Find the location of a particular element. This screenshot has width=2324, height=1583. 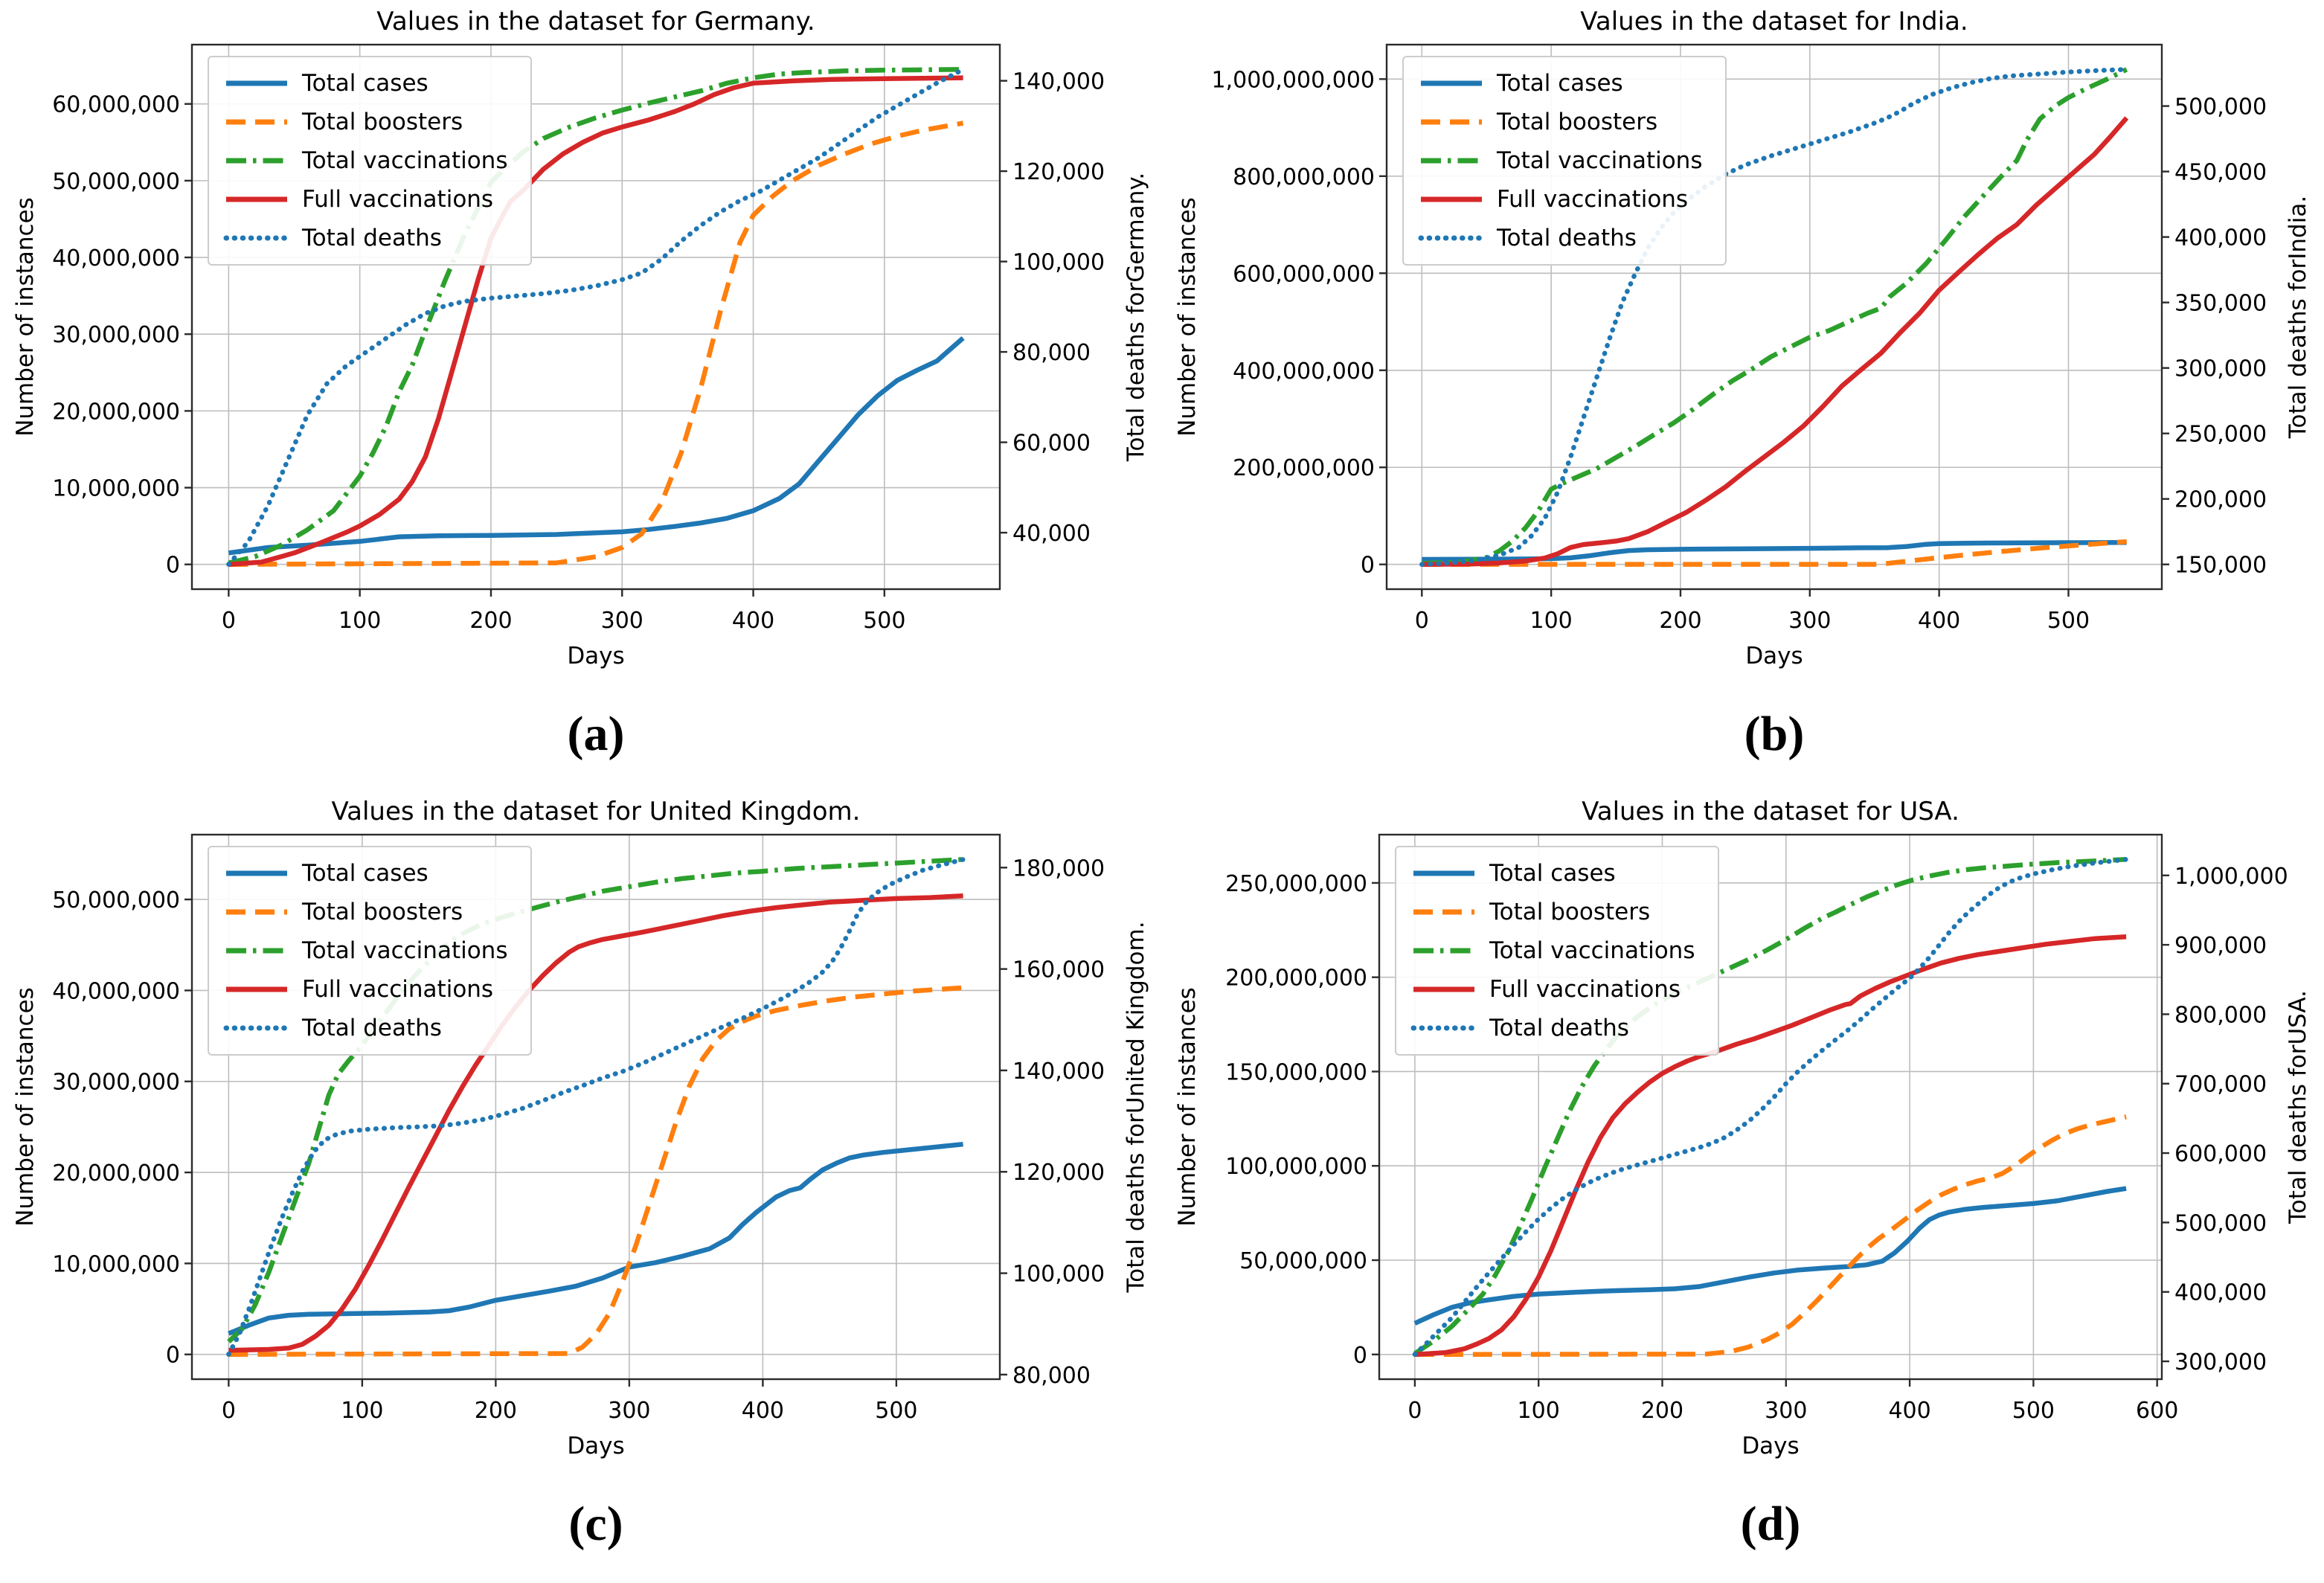

y-right-tick-label: 350,000 is located at coordinates (2220, 304).